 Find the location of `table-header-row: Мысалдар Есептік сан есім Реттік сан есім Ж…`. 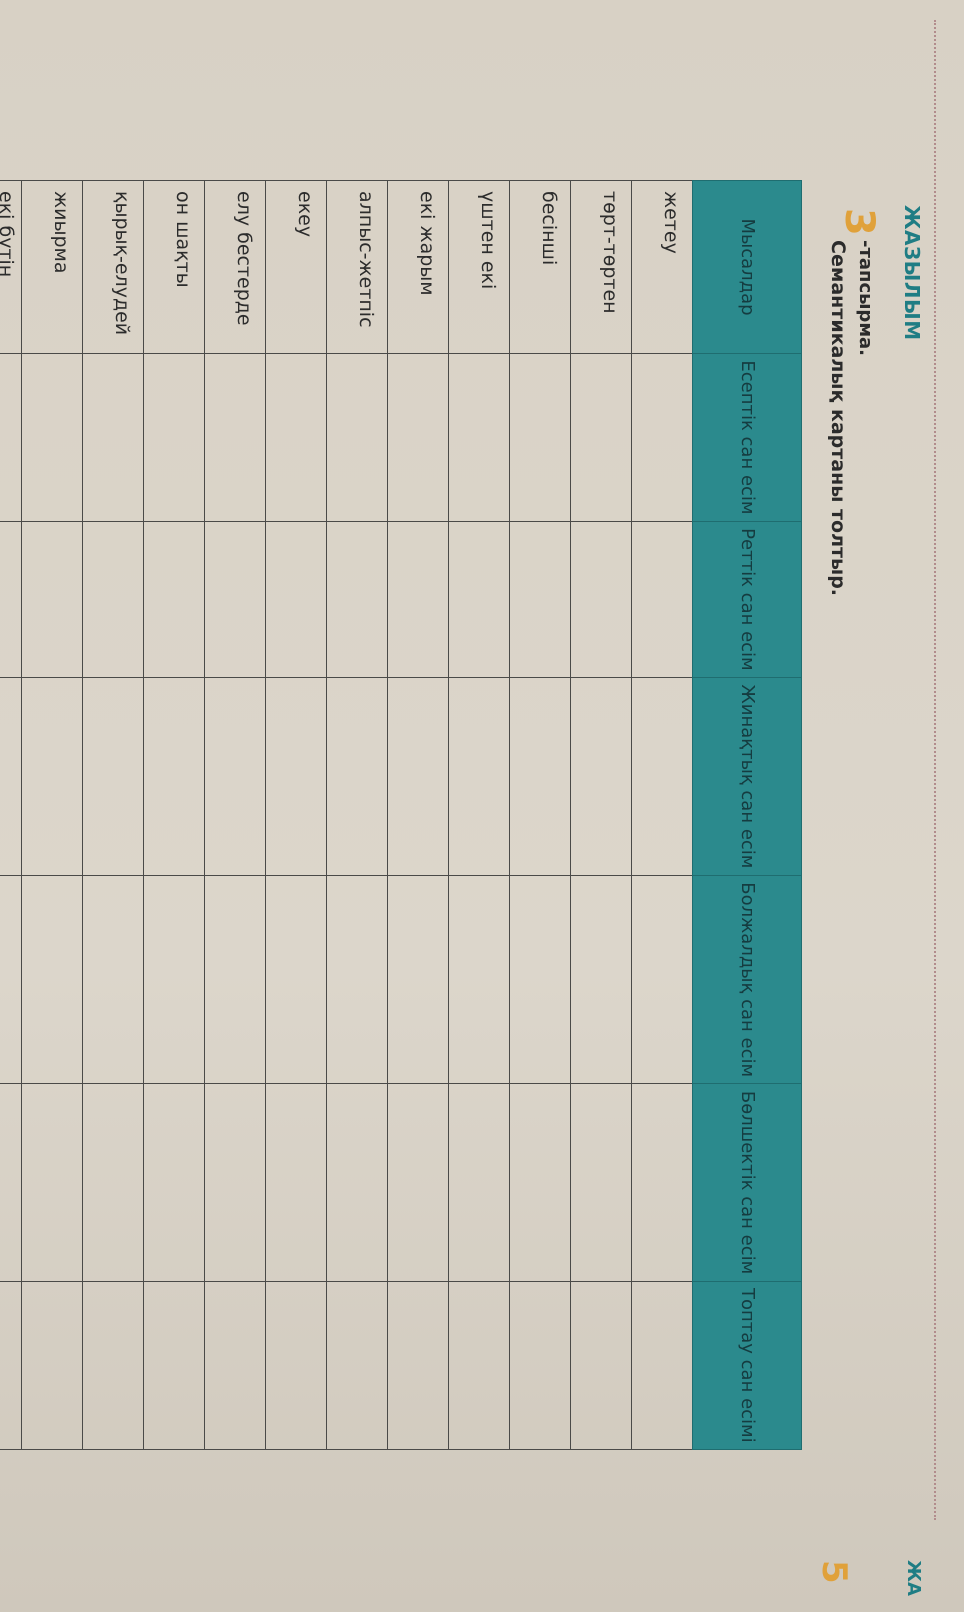

table-header-row: Мысалдар Есептік сан есім Реттік сан есім Ж… is located at coordinates (747, 815).